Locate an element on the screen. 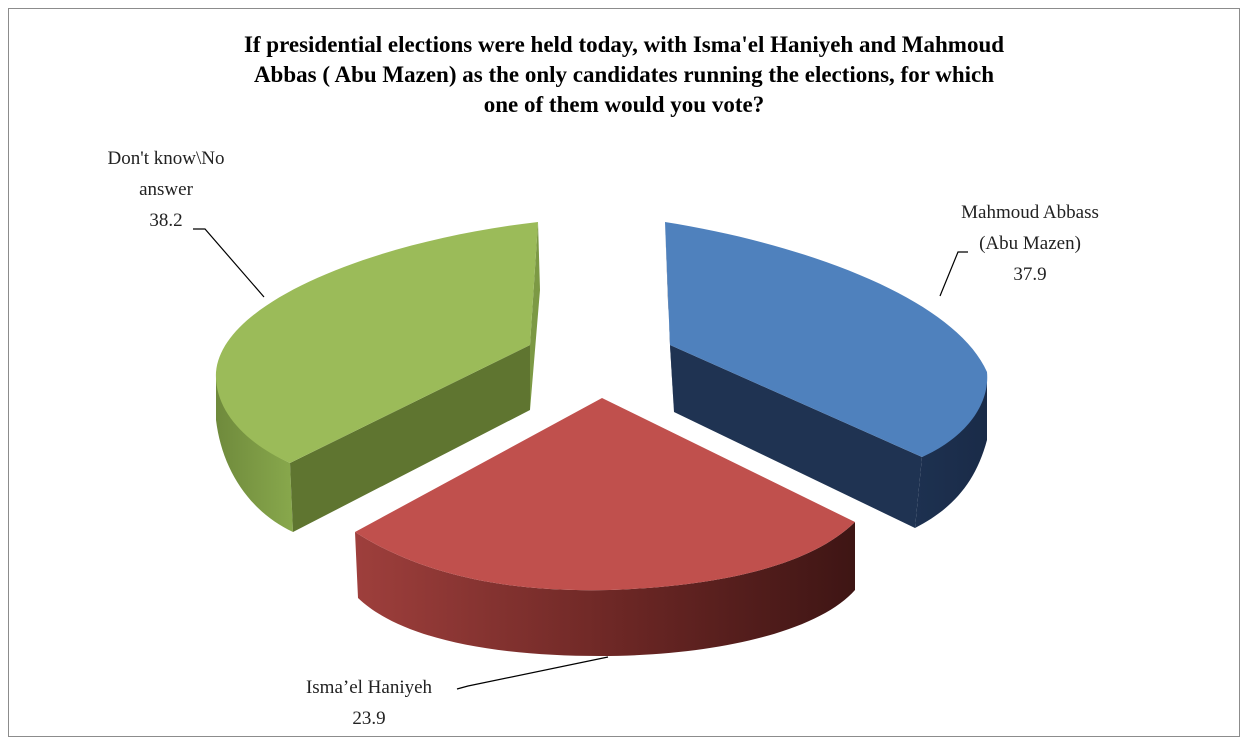  slice-haniyeh-depth is located at coordinates (605, 589).